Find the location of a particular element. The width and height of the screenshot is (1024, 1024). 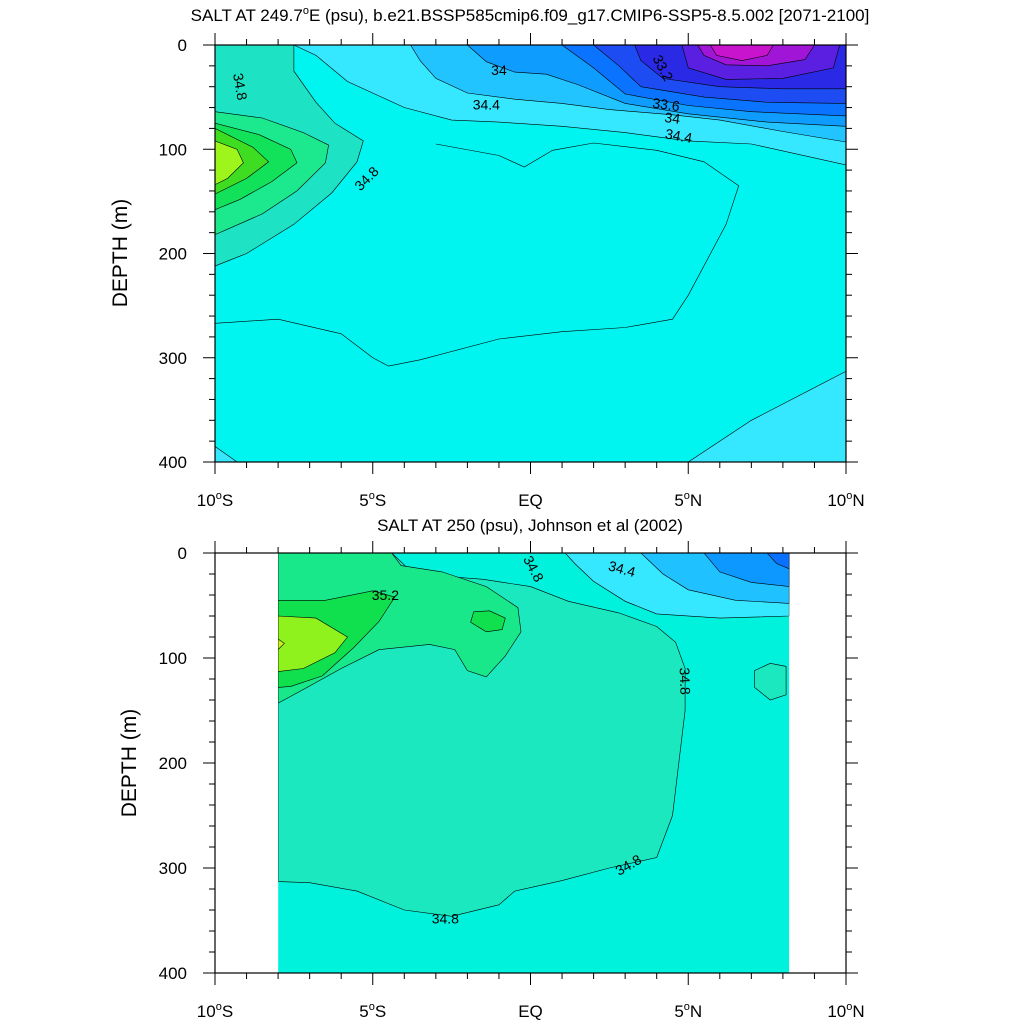

contour-label: 33.6 is located at coordinates (666, 105).